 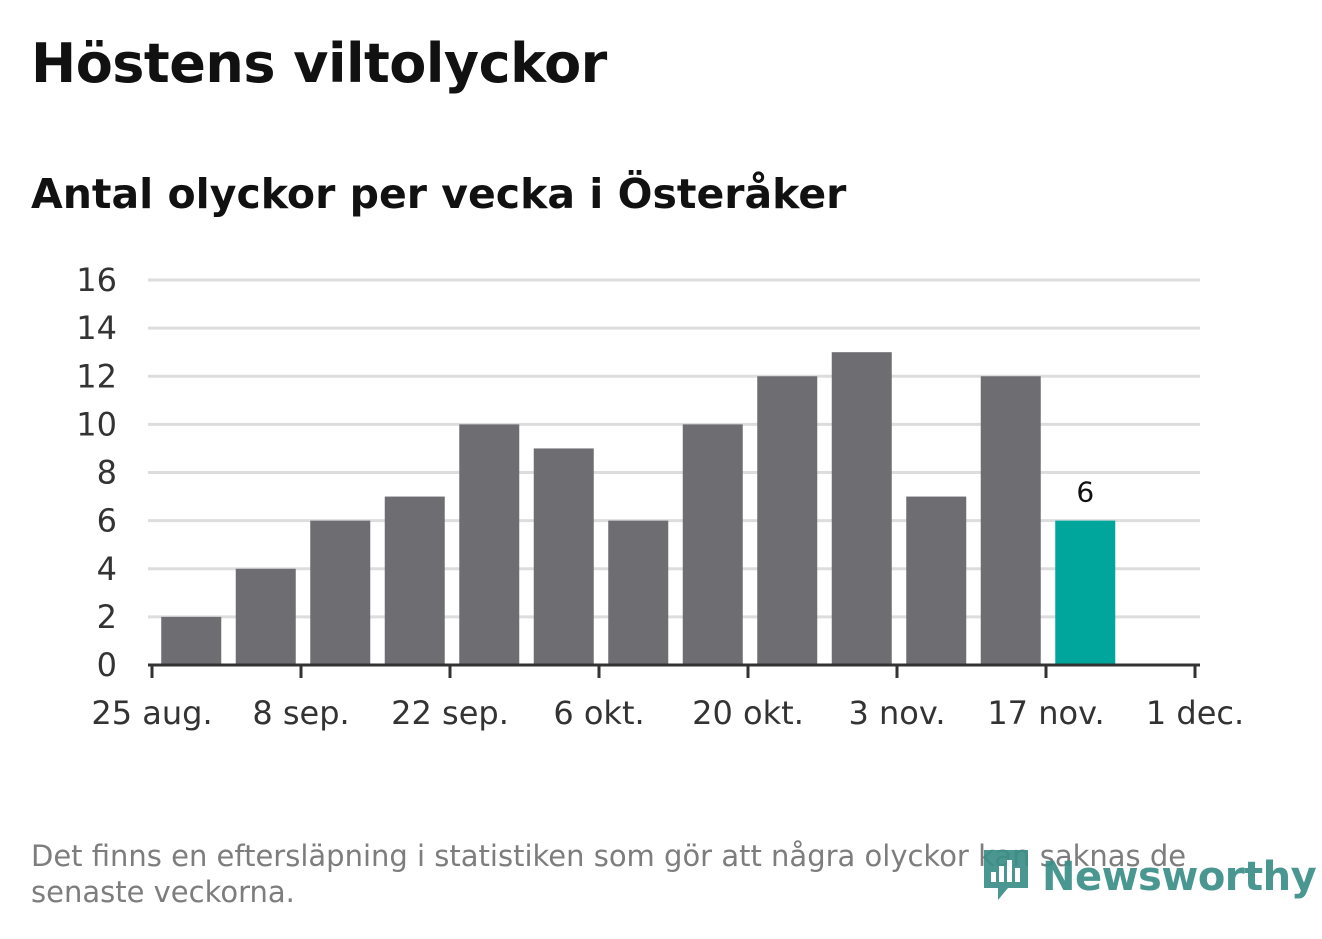 I want to click on newsworthy-logo-icon, so click(x=1006, y=877).